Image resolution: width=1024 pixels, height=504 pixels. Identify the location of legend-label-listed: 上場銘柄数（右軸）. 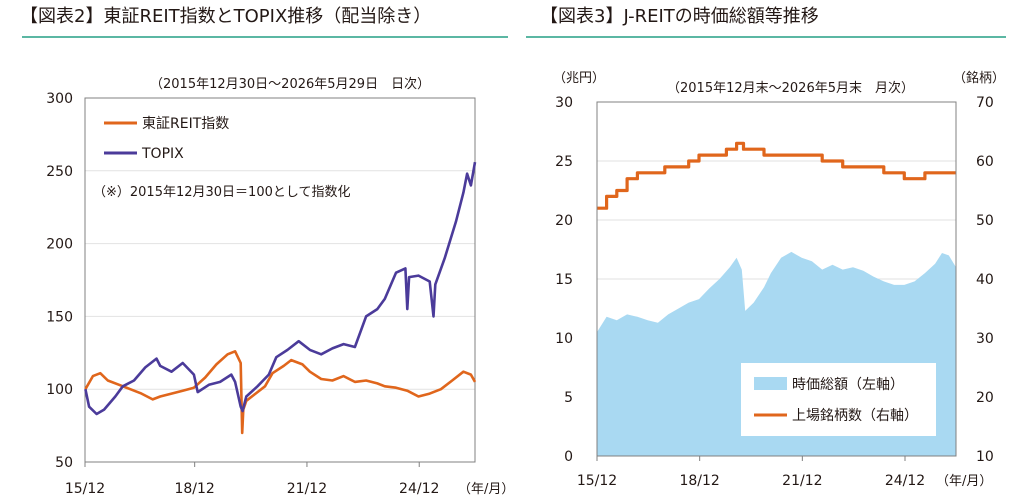
(855, 416).